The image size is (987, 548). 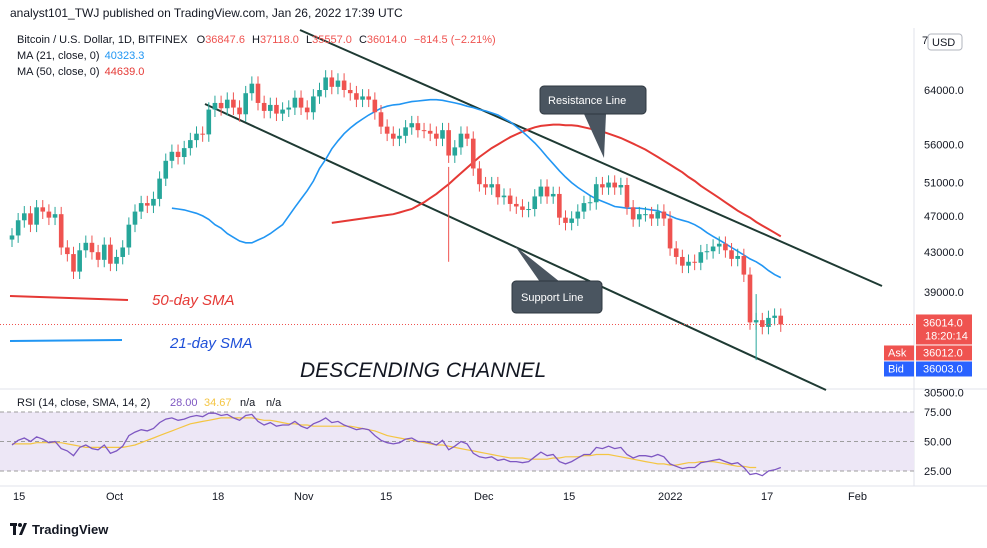 What do you see at coordinates (944, 253) in the screenshot?
I see `y-tick-label: 43000.0` at bounding box center [944, 253].